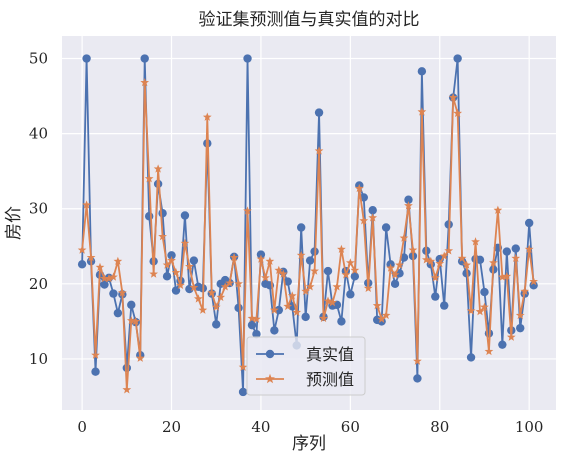  What do you see at coordinates (305, 354) in the screenshot?
I see `legend-entry-actual: 真实值` at bounding box center [305, 354].